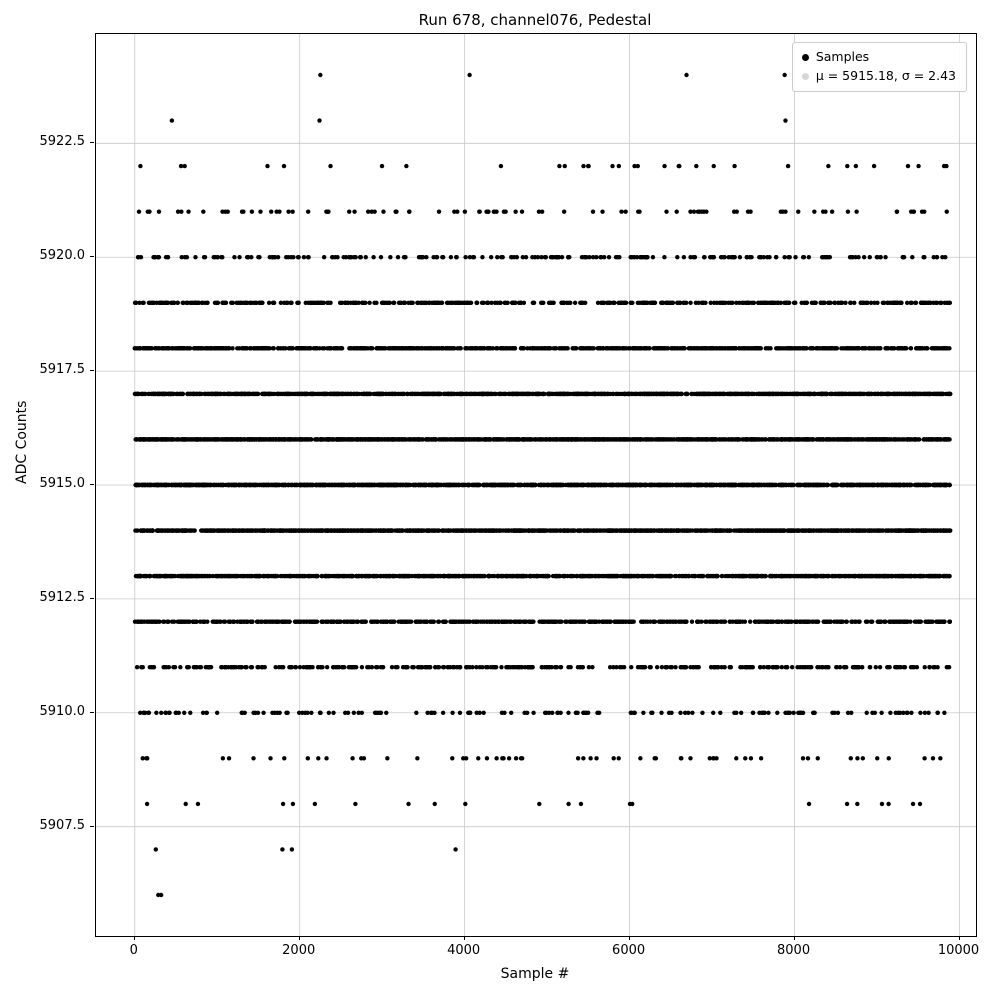 The width and height of the screenshot is (1000, 1000). Describe the element at coordinates (535, 20) in the screenshot. I see `chart-title: Run 678, channel076, Pedestal` at that location.